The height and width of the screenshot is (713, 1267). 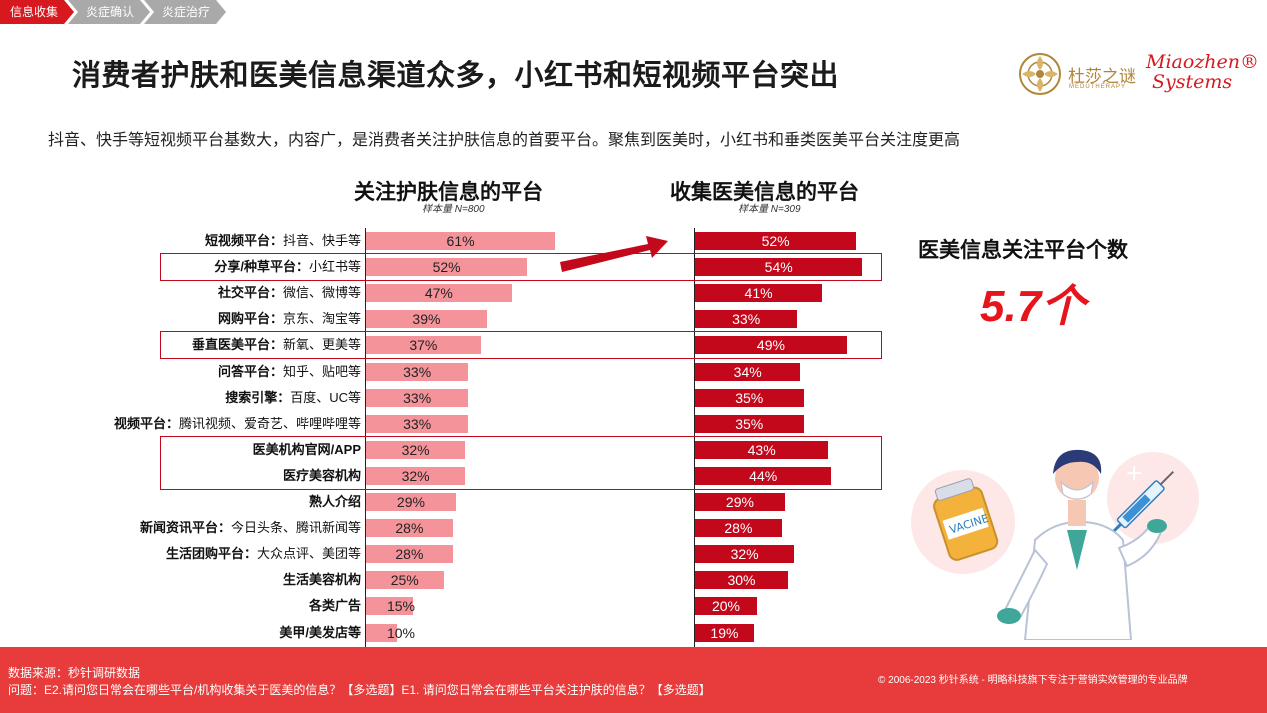 I want to click on category-label-detail: 腾讯视频、爱奇艺、哔哩哔哩等, so click(x=269, y=423).